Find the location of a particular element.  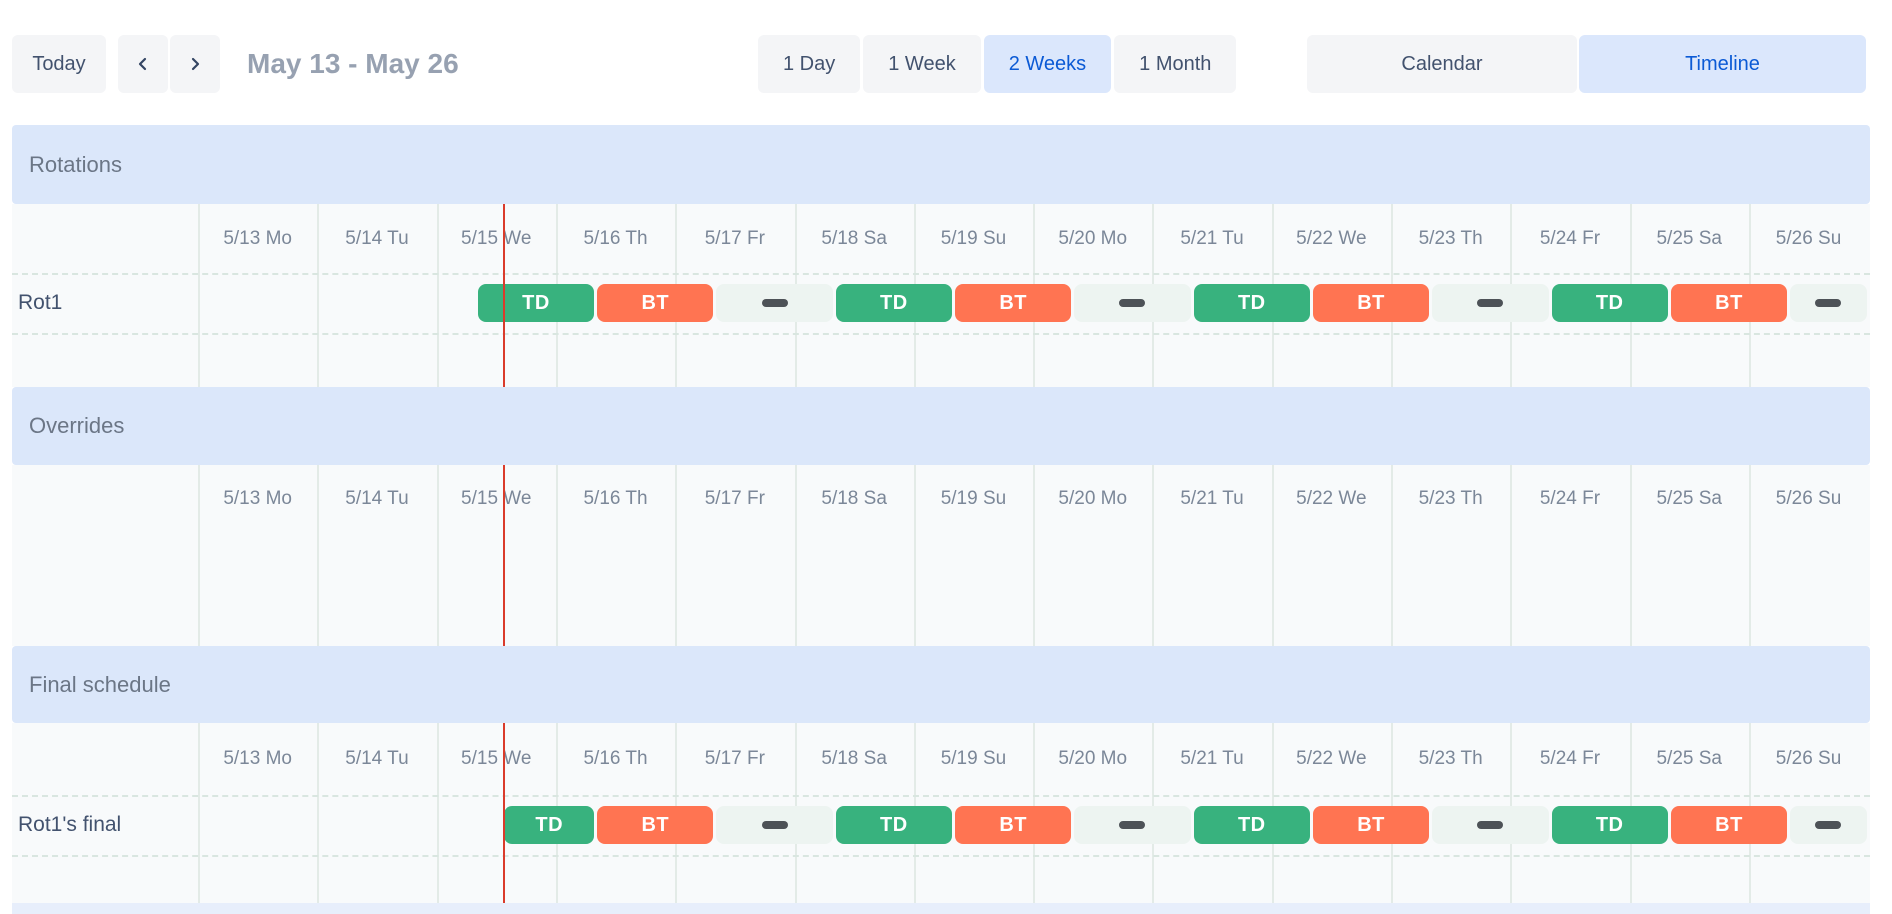

chevron-right-icon is located at coordinates (195, 64).